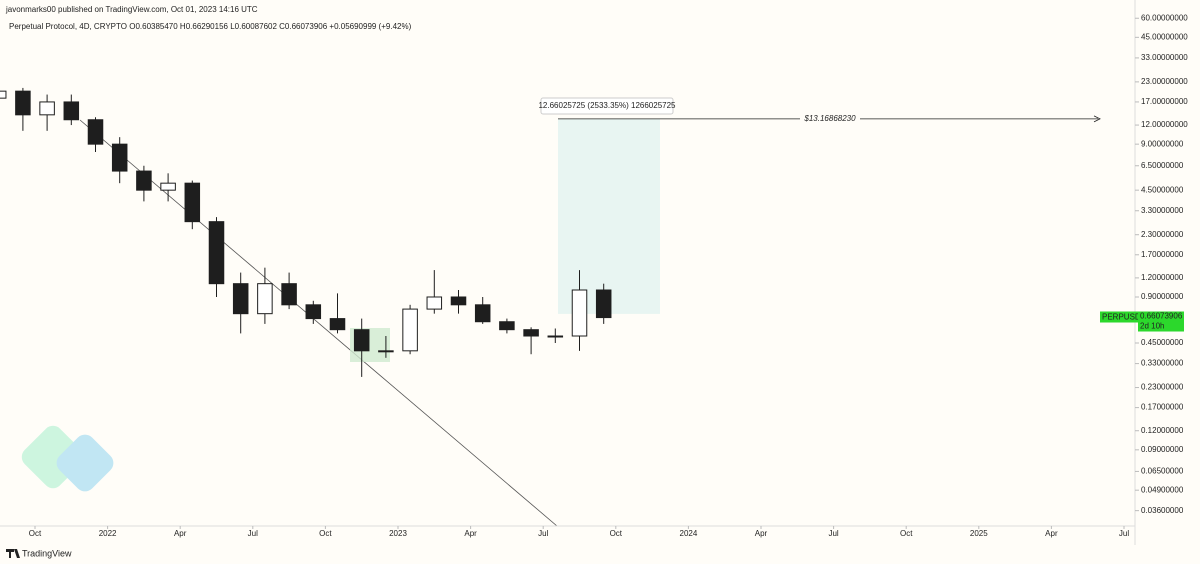 This screenshot has height=564, width=1200. I want to click on logo-shape, so click(85, 463).